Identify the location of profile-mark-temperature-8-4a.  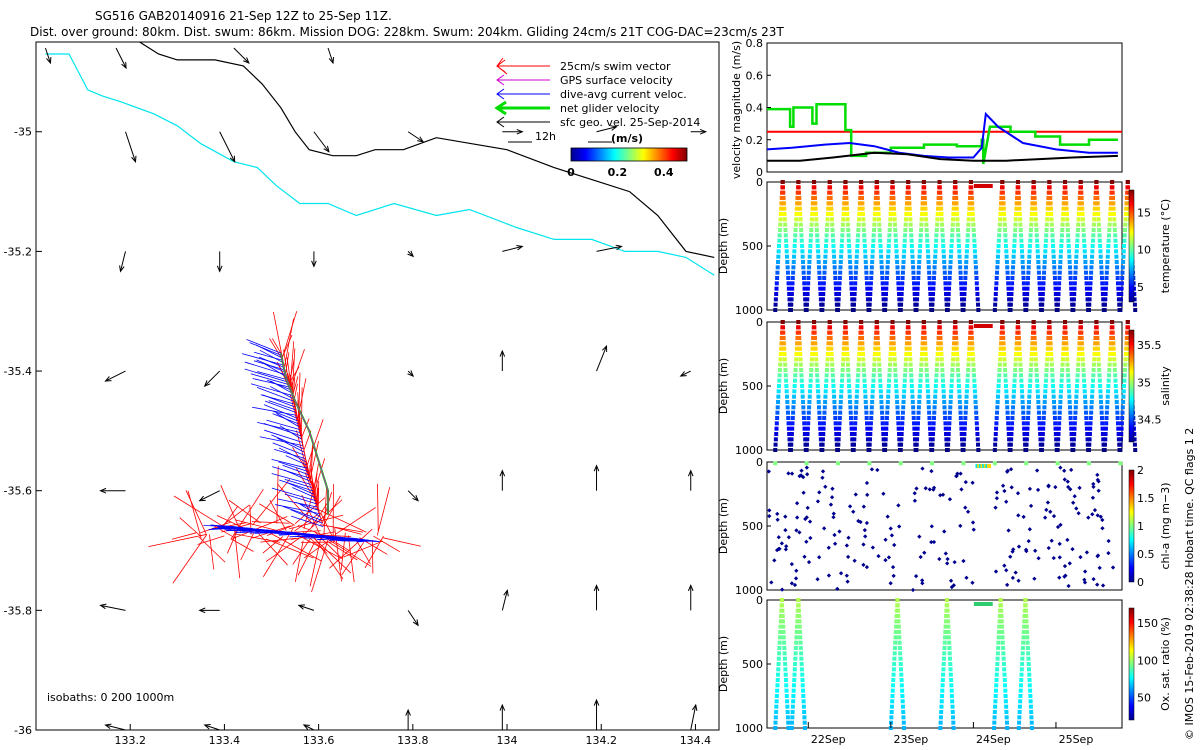
(906, 203).